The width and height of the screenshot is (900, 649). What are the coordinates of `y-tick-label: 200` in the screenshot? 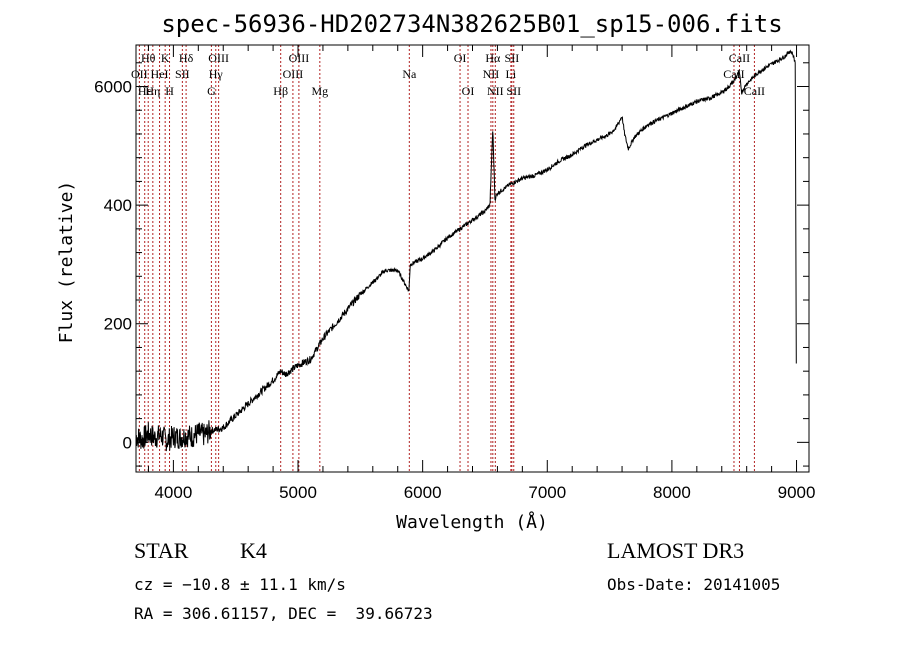 It's located at (118, 324).